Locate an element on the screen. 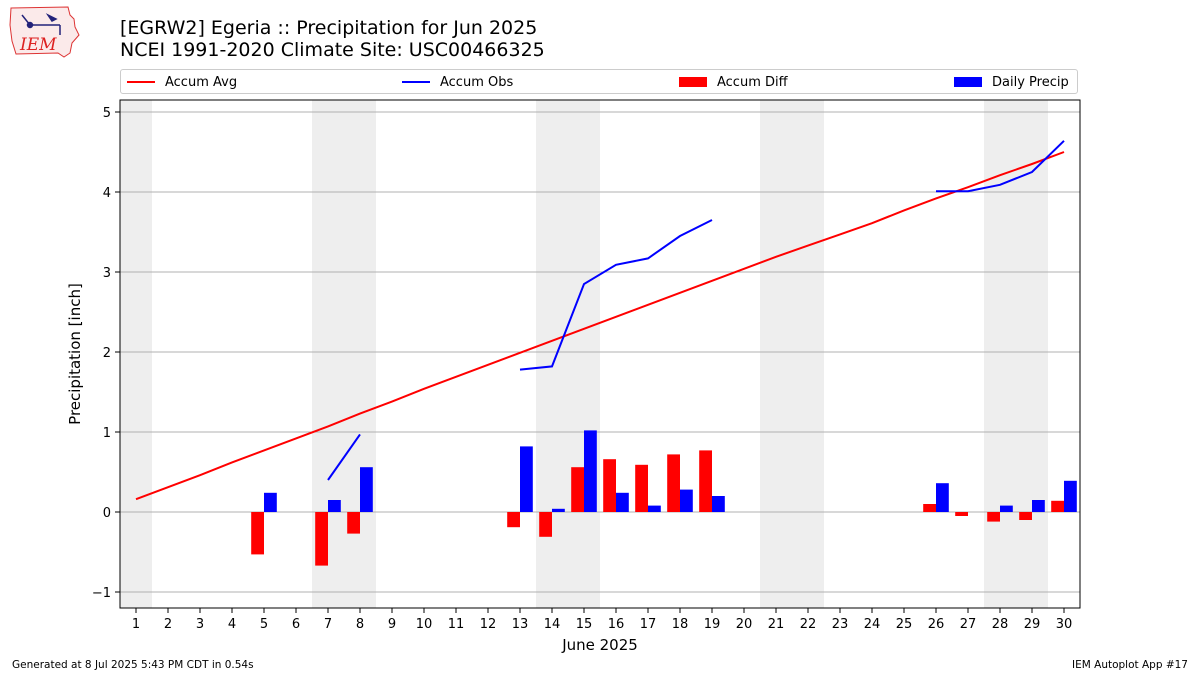  y-tick-label: 3 is located at coordinates (107, 273).